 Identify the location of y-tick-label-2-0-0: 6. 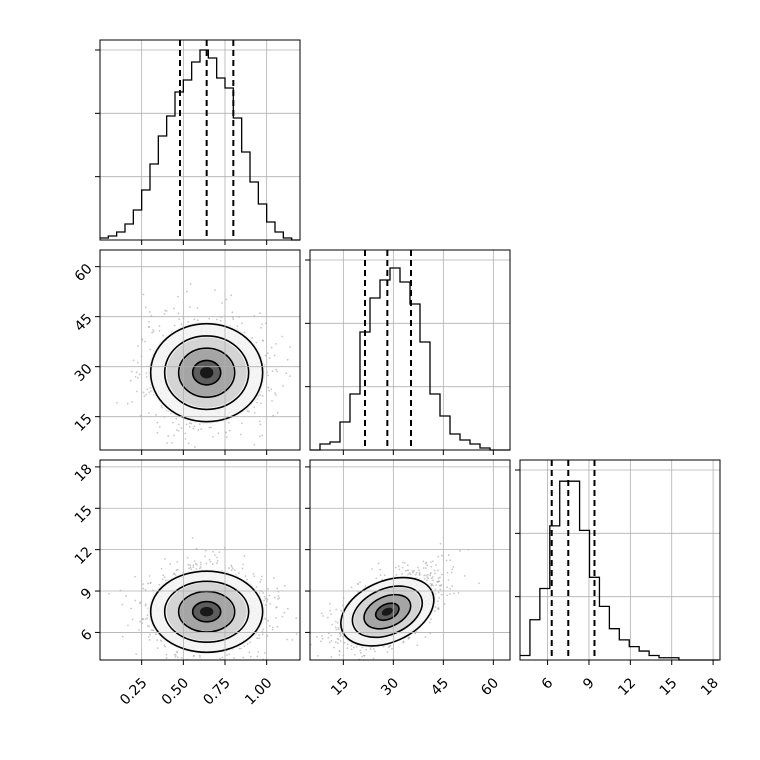
(87, 636).